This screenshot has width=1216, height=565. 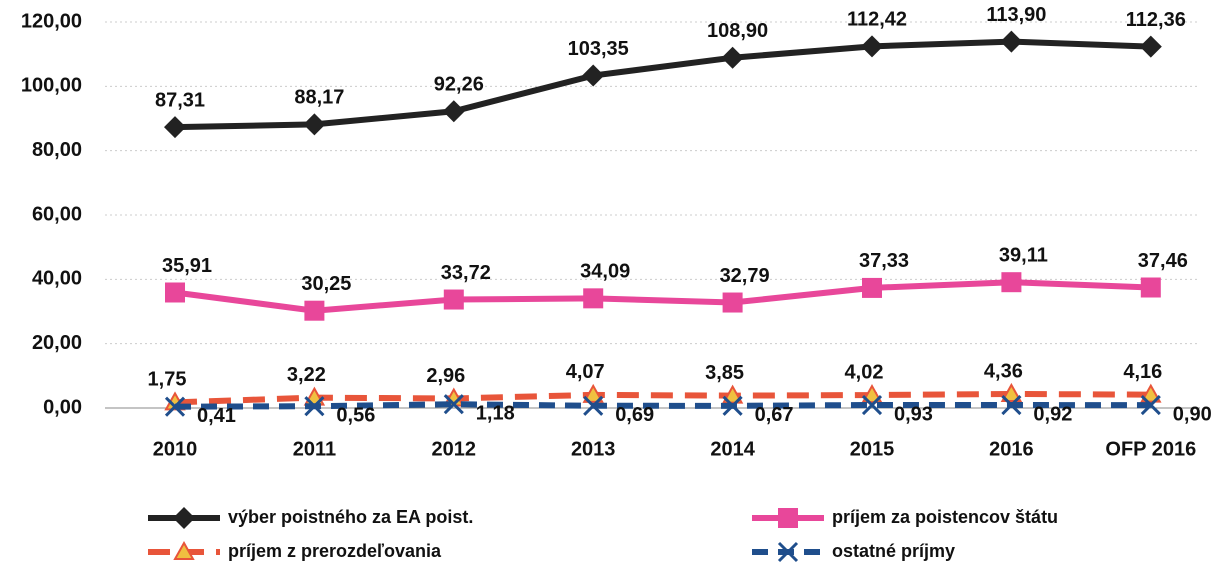 What do you see at coordinates (893, 551) in the screenshot?
I see `legend-label: ostatné príjmy` at bounding box center [893, 551].